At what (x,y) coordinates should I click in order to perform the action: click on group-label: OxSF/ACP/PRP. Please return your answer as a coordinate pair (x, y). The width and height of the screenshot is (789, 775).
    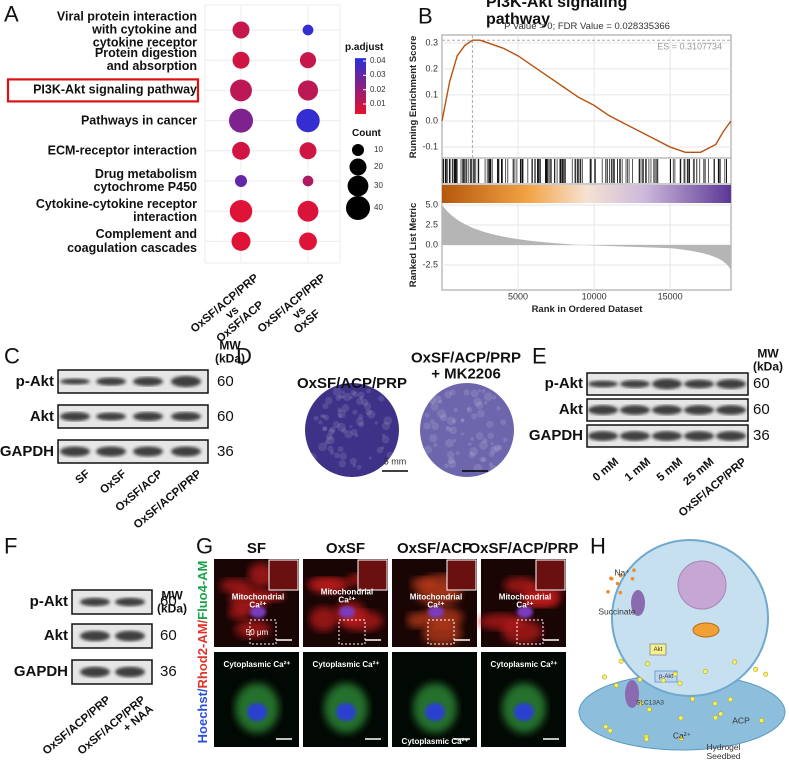
    Looking at the image, I should click on (352, 384).